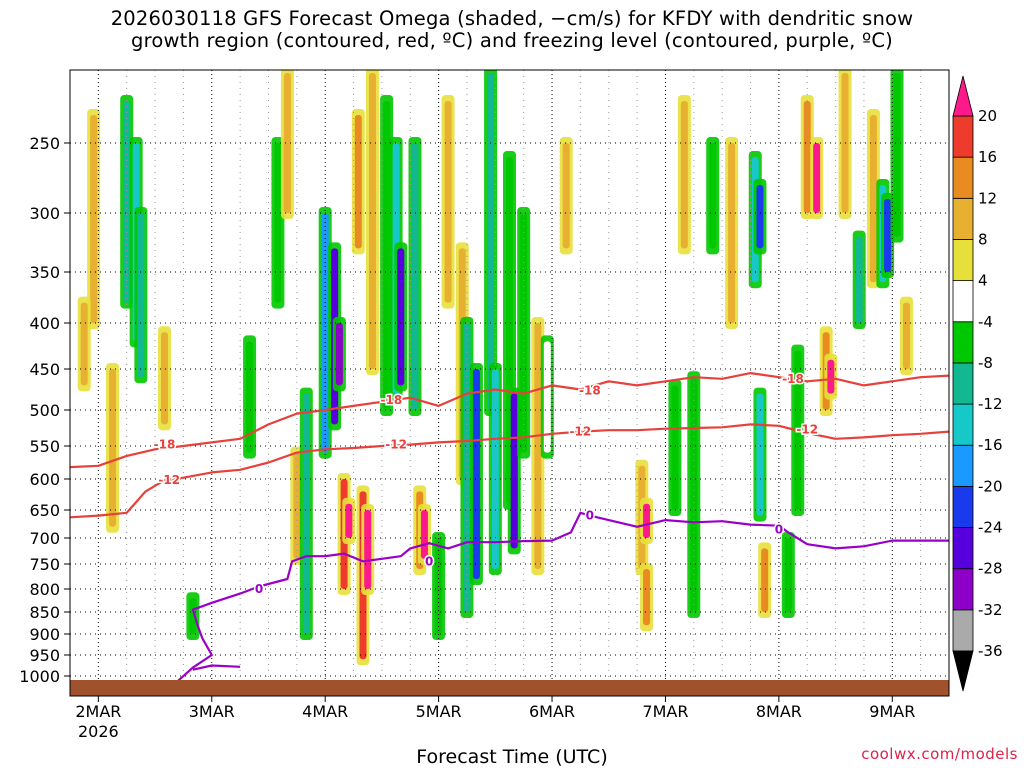  I want to click on y-tick-label: 700, so click(44, 538).